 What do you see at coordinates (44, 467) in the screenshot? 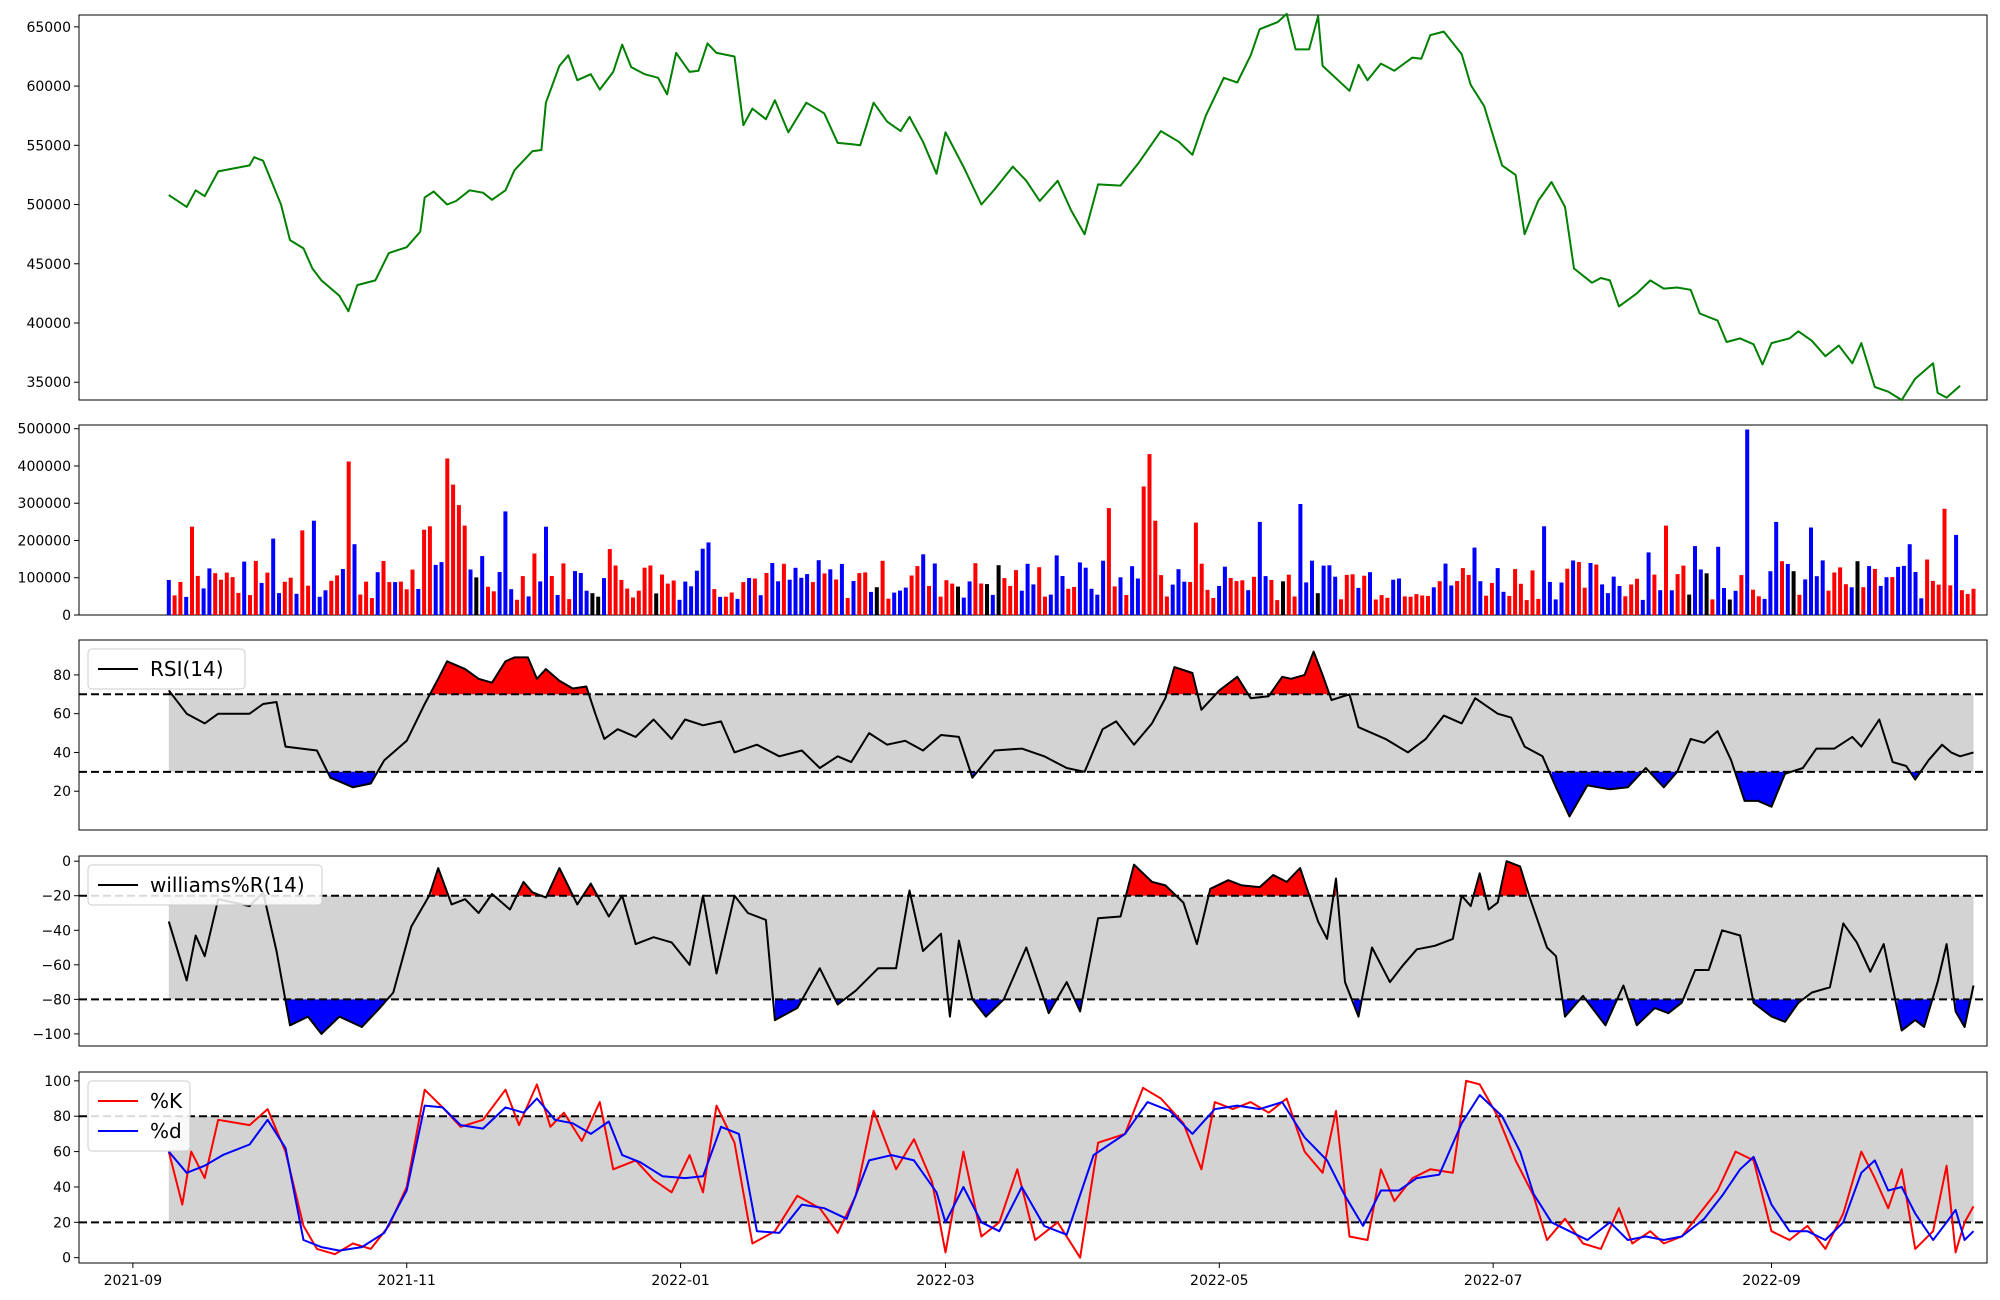
I see `y-tick-label: 400000` at bounding box center [44, 467].